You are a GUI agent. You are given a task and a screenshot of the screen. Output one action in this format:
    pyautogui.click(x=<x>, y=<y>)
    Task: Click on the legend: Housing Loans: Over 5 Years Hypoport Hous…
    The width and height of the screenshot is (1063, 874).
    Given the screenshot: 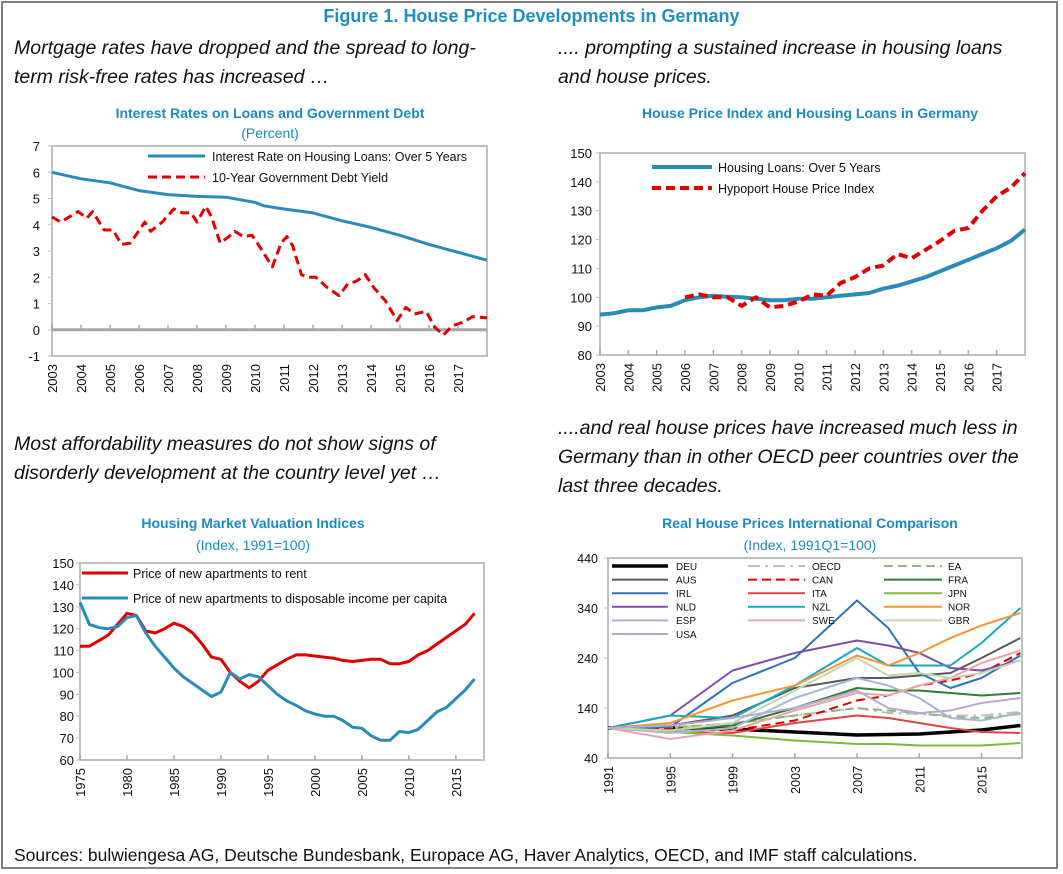 What is the action you would take?
    pyautogui.click(x=766, y=178)
    